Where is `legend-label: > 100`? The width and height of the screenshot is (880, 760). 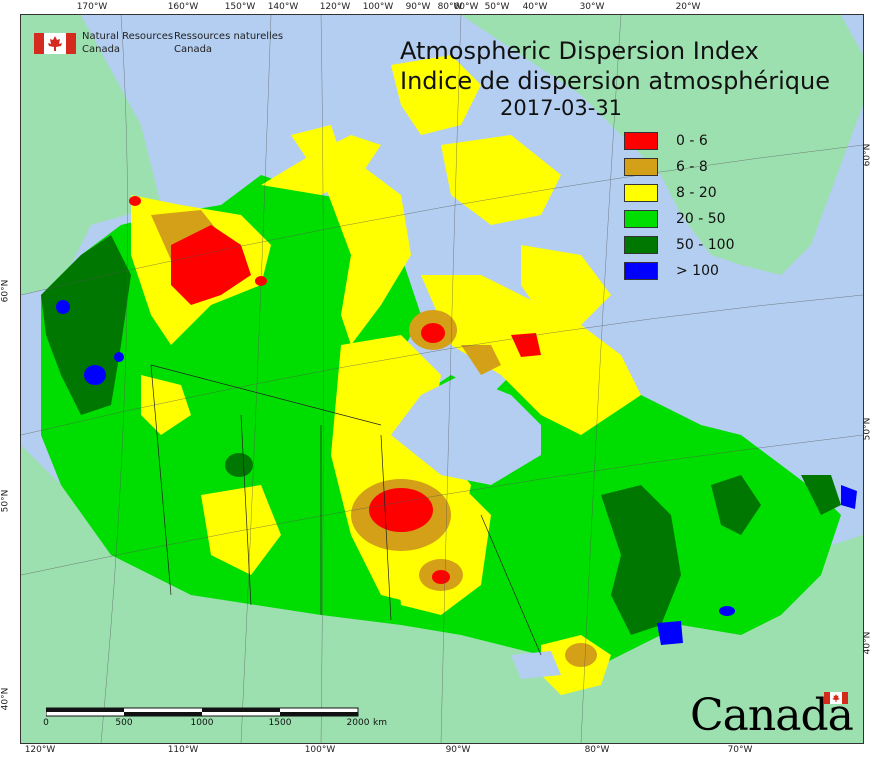 legend-label: > 100 is located at coordinates (697, 271).